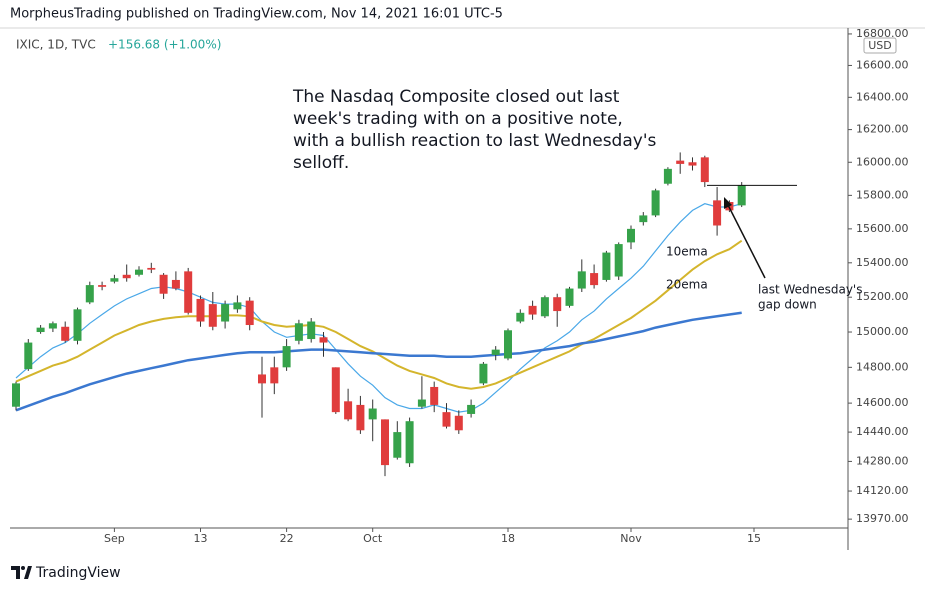 The width and height of the screenshot is (925, 591). What do you see at coordinates (114, 538) in the screenshot?
I see `x-tick-label: Sep` at bounding box center [114, 538].